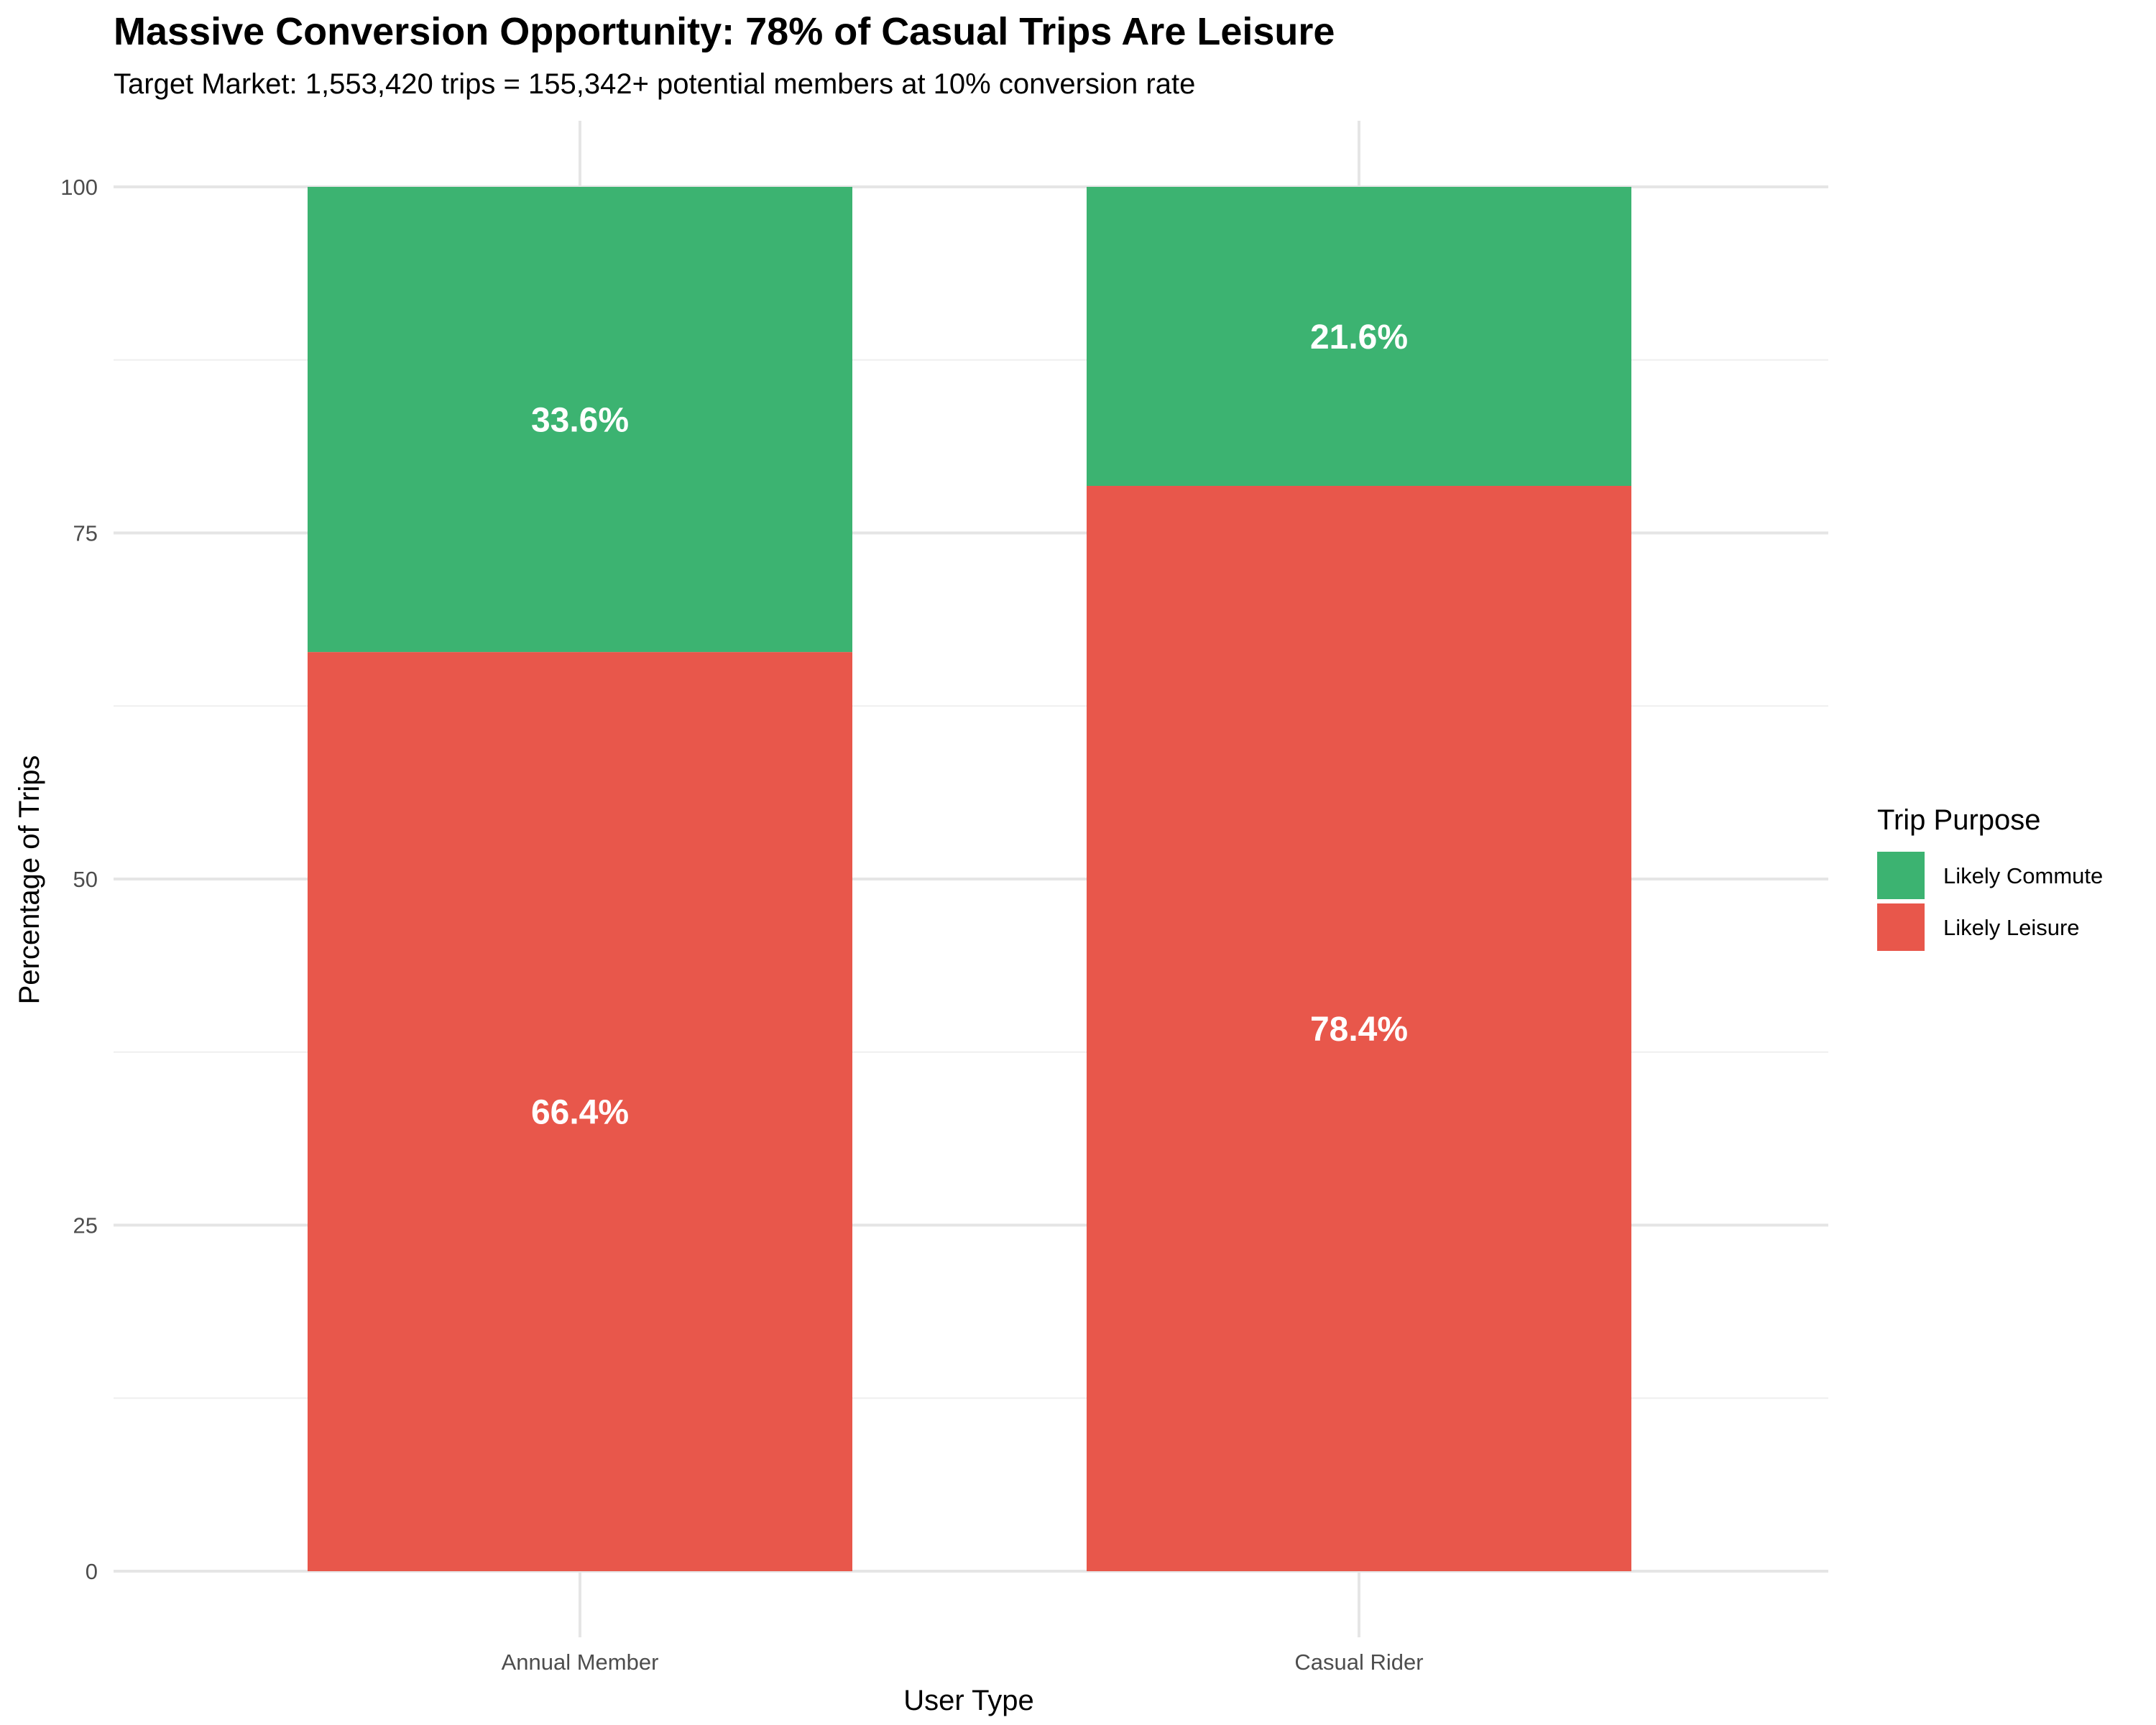 The image size is (2156, 1725). What do you see at coordinates (30, 880) in the screenshot?
I see `y-axis-title: Percentage of Trips` at bounding box center [30, 880].